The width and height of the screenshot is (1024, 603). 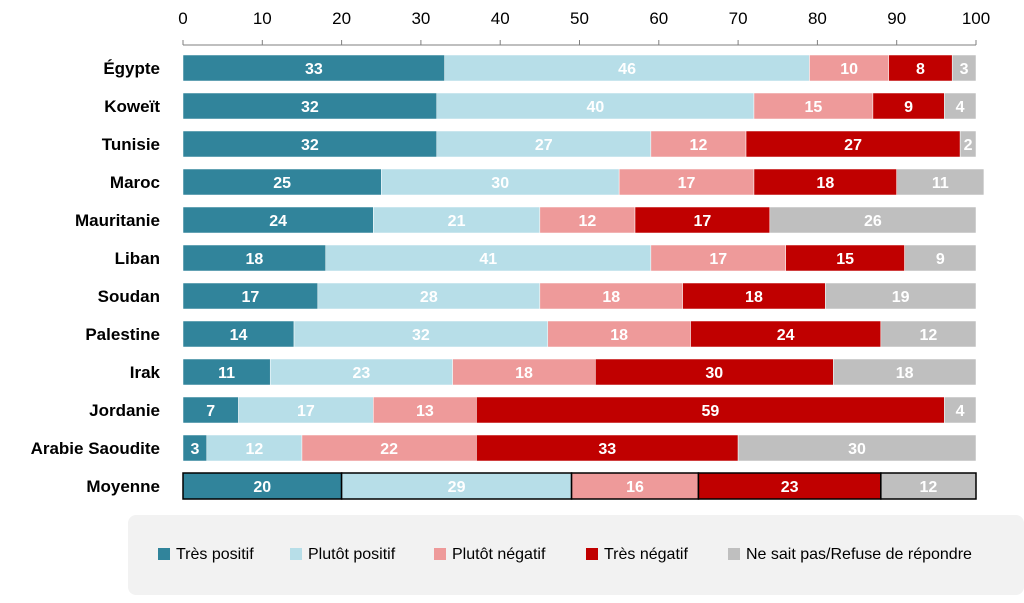 I want to click on data-label: 8, so click(x=920, y=69).